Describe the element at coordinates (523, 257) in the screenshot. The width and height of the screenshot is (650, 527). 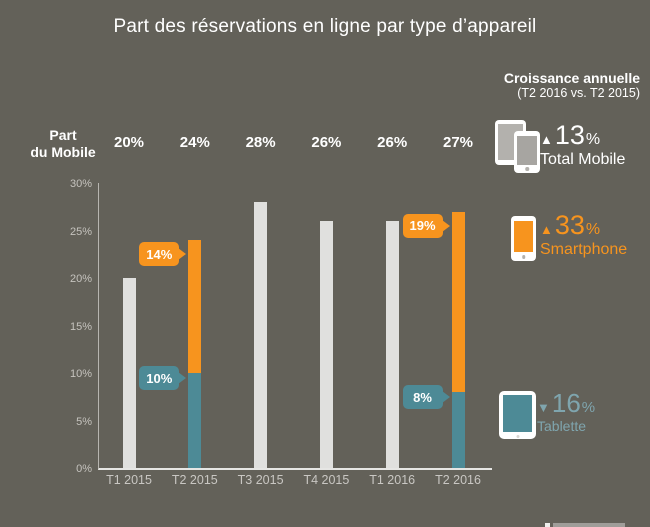
I see `smartphone-home-button` at that location.